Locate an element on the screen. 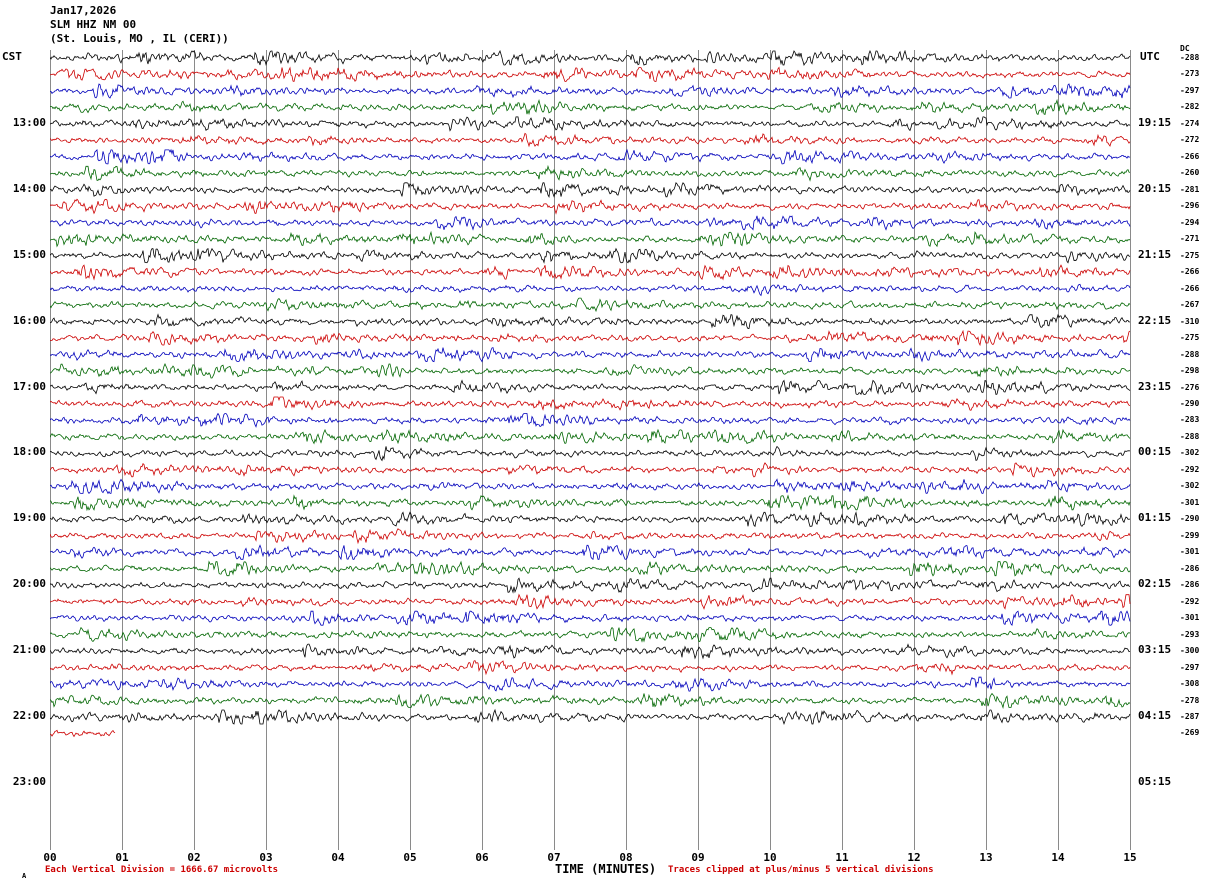 The width and height of the screenshot is (1210, 886). dc-offset-value: -299 is located at coordinates (1190, 535).